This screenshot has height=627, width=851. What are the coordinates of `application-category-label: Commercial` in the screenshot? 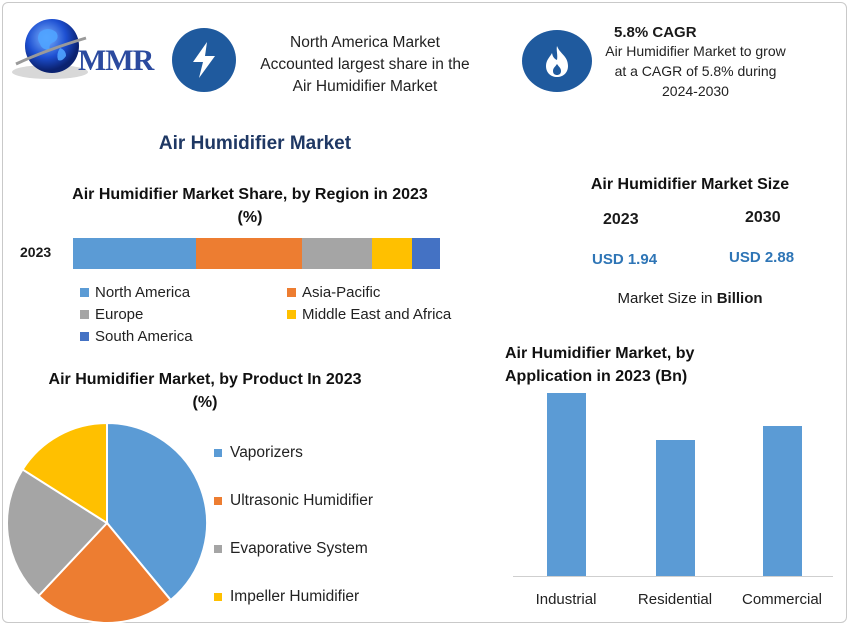 It's located at (781, 599).